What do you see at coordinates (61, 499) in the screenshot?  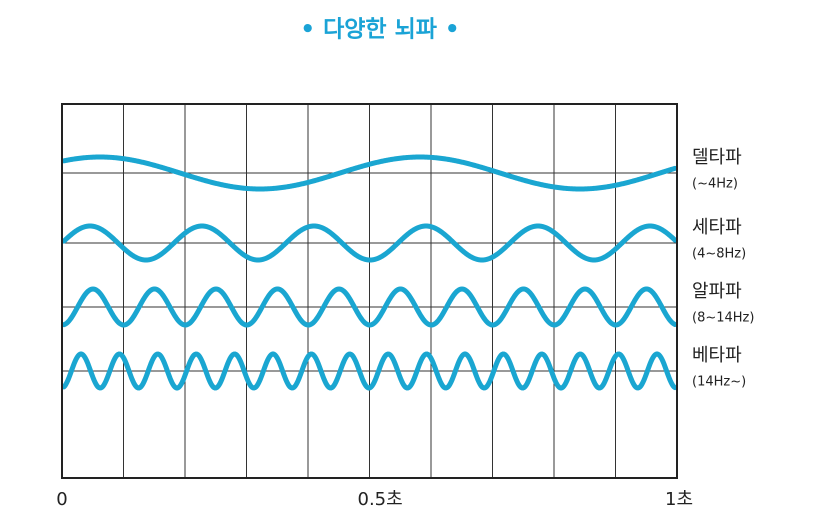 I see `x-label: 0` at bounding box center [61, 499].